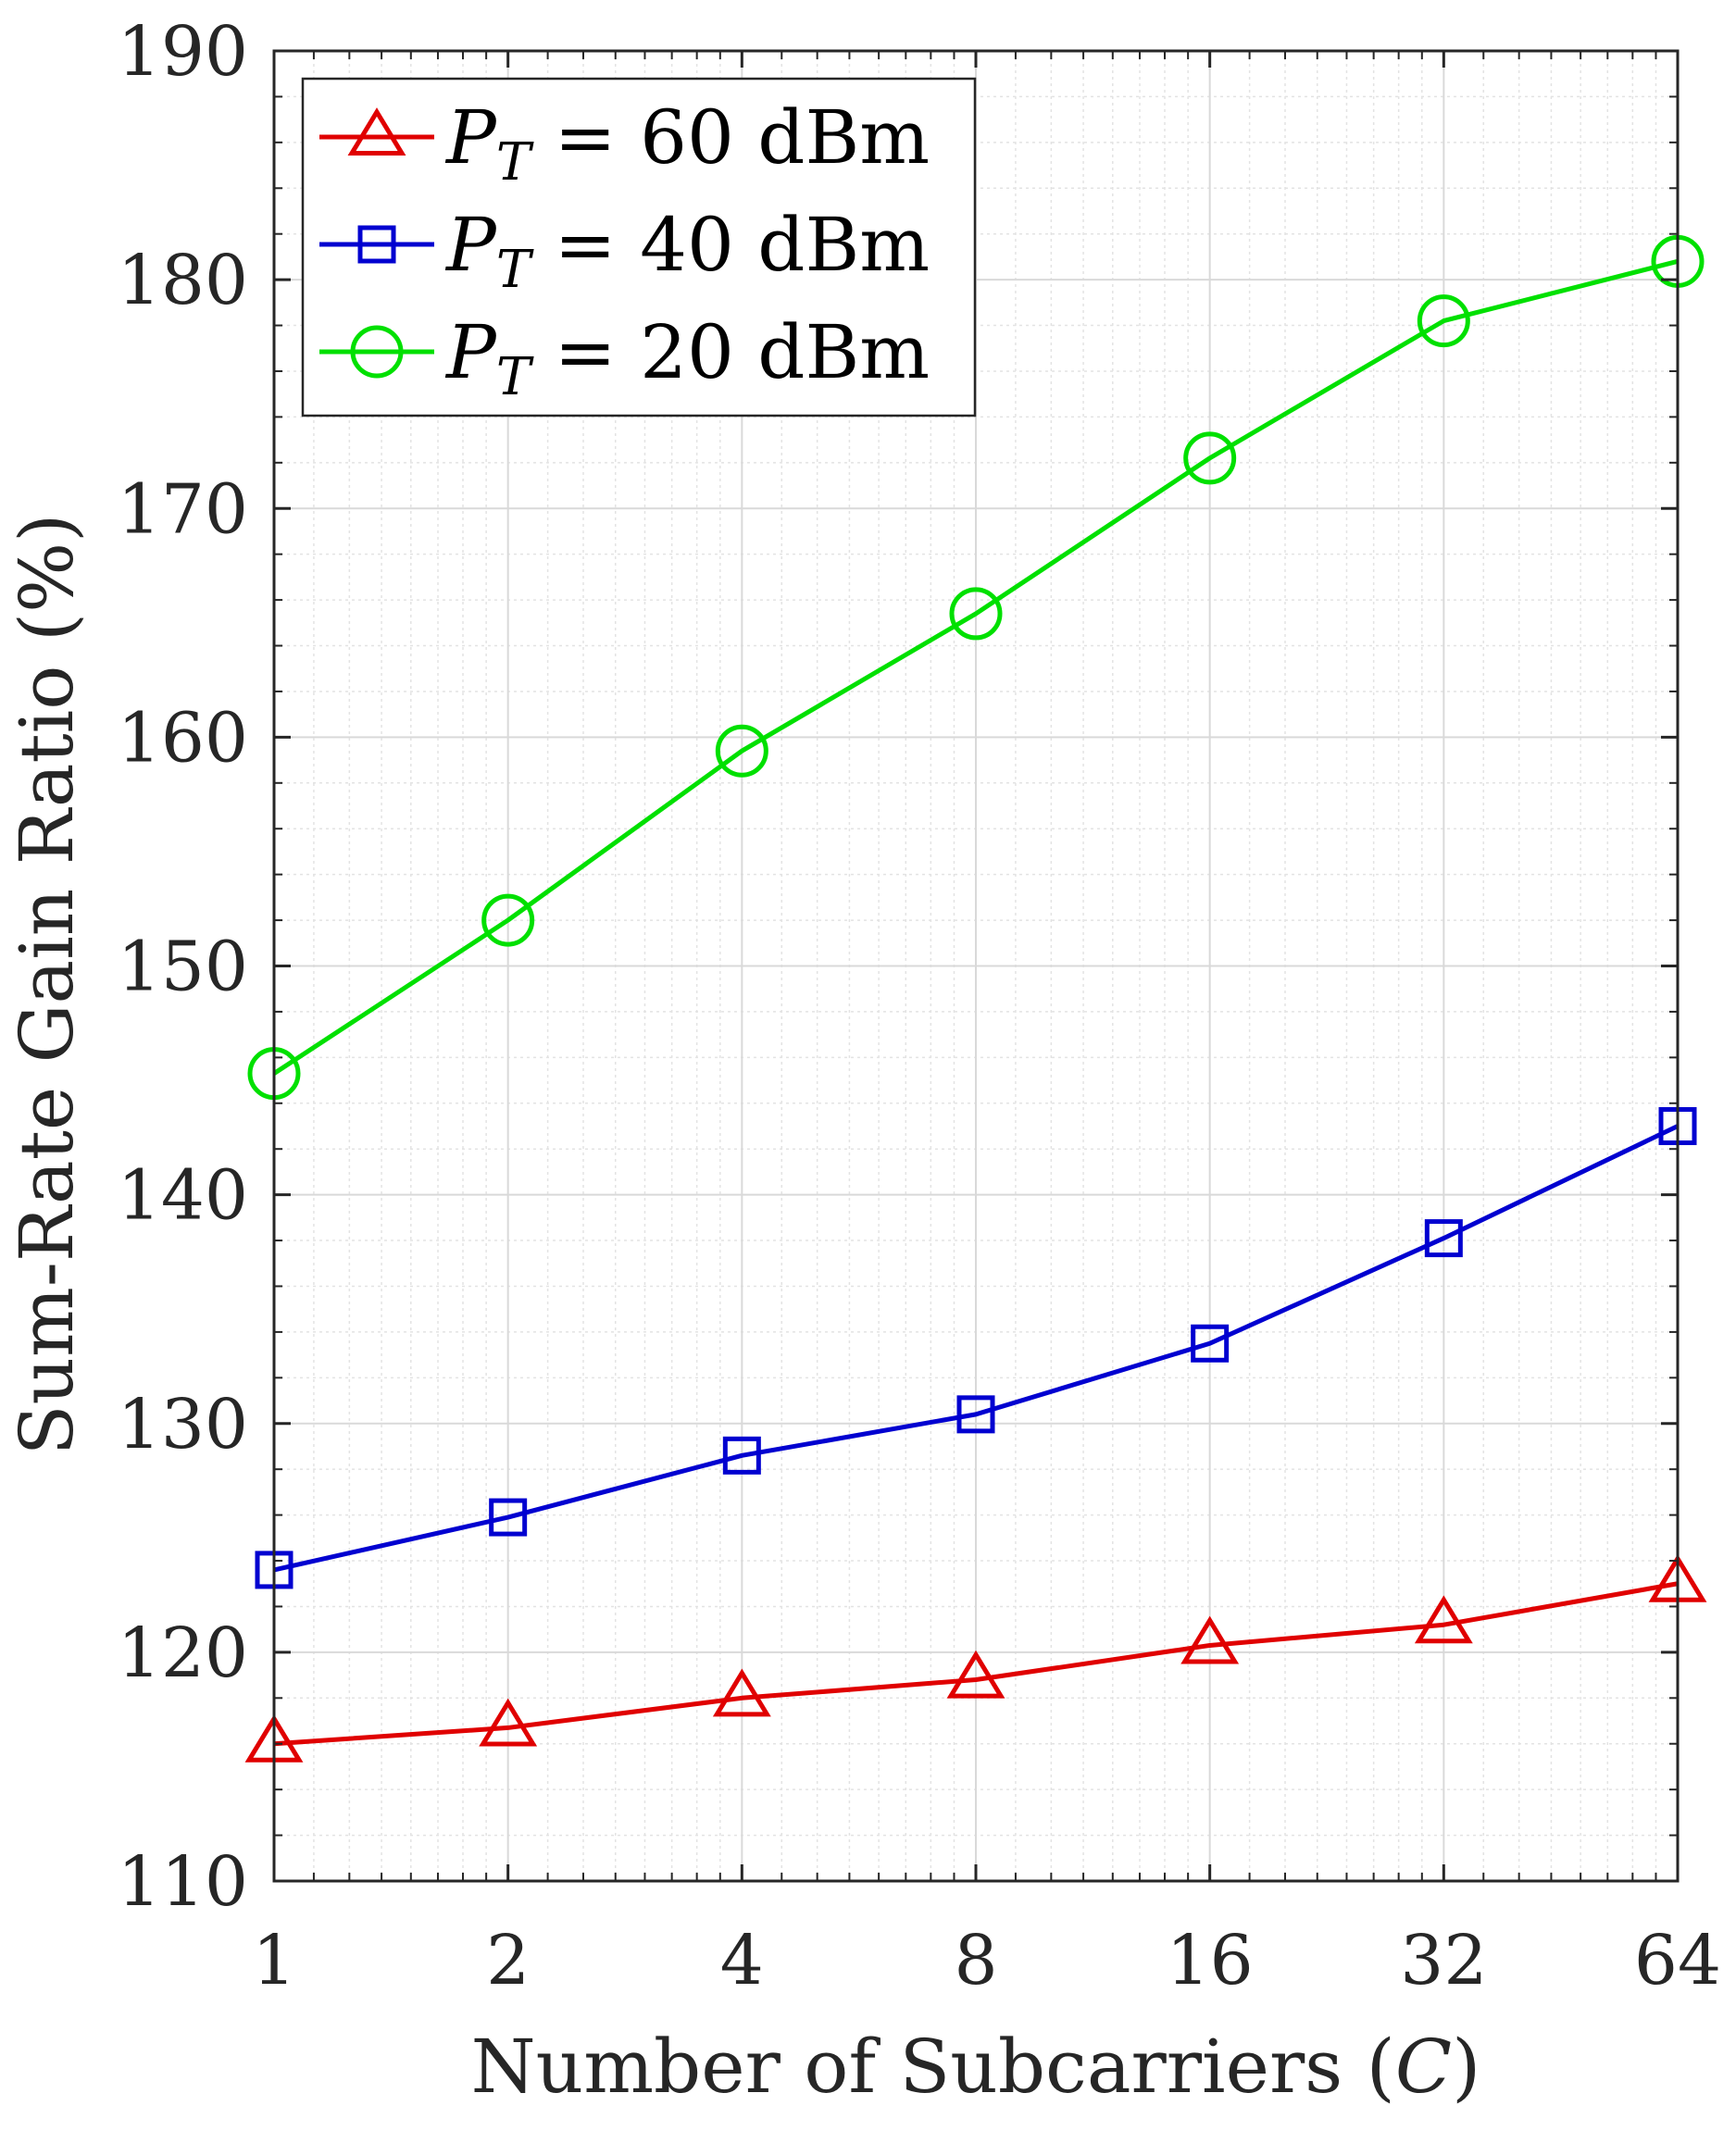  I want to click on legend-marker-triangle, so click(376, 131).